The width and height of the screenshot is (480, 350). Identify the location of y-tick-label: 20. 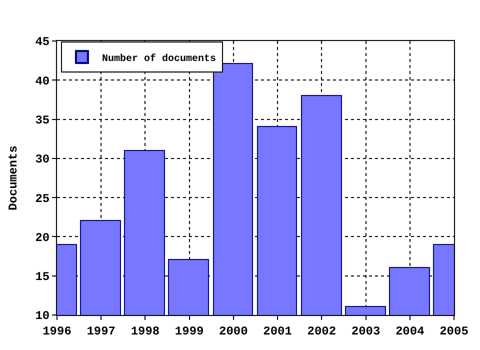
(42, 237).